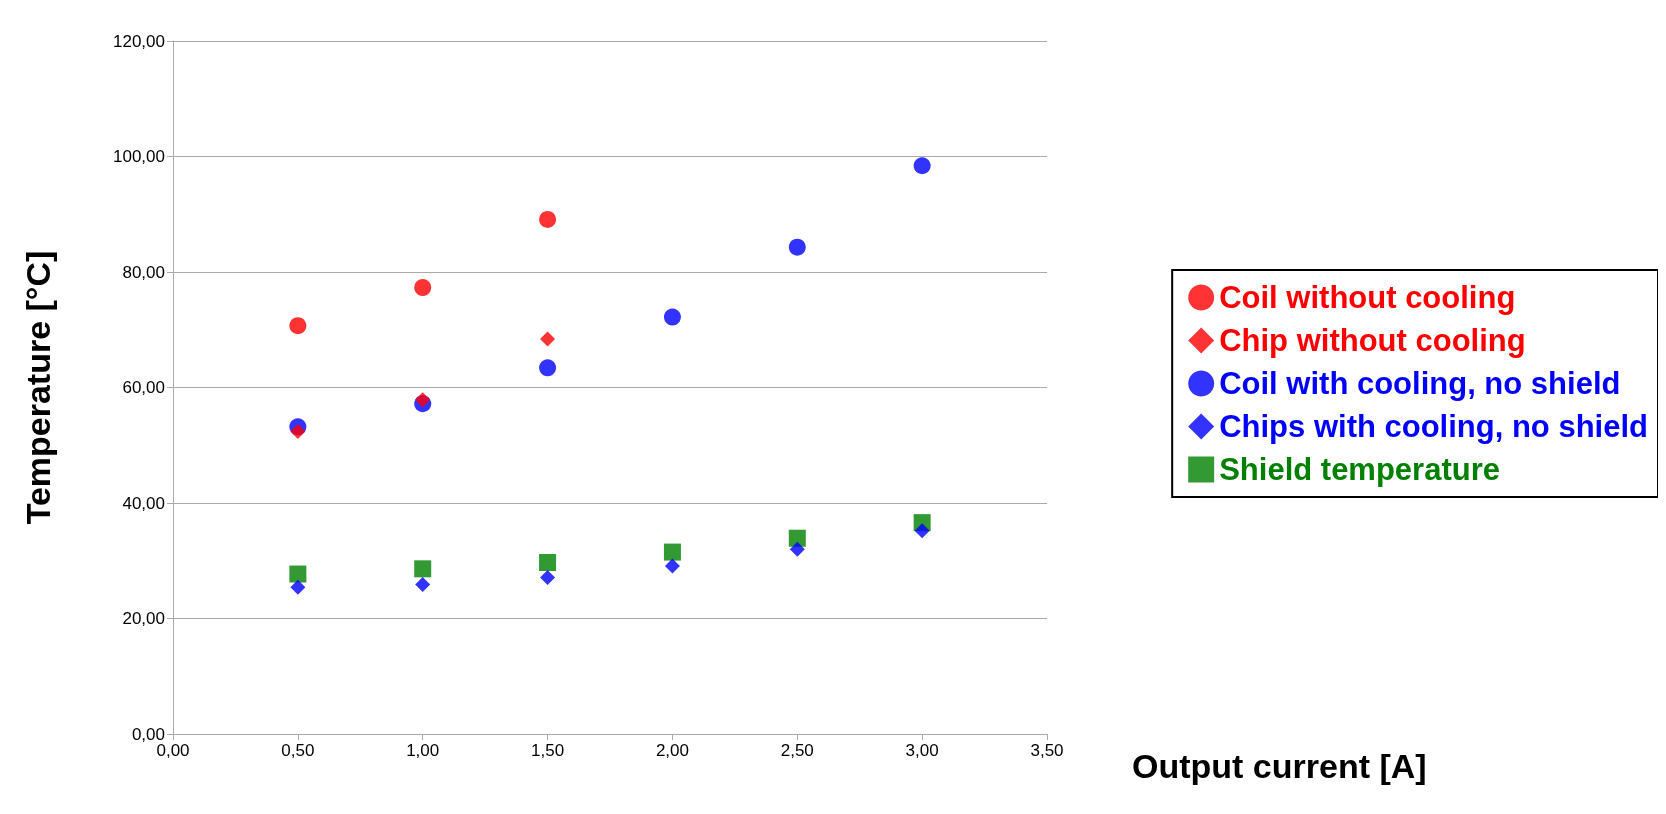 This screenshot has height=814, width=1666. Describe the element at coordinates (1420, 383) in the screenshot. I see `legend-label: Coil with cooling, no shield` at that location.